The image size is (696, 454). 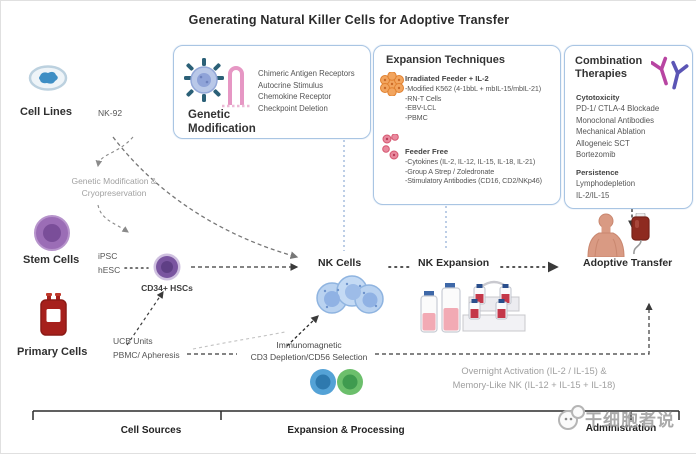 What do you see at coordinates (309, 357) in the screenshot?
I see `immunomagnetic-line2: CD3 Depletion/CD56 Selection` at bounding box center [309, 357].